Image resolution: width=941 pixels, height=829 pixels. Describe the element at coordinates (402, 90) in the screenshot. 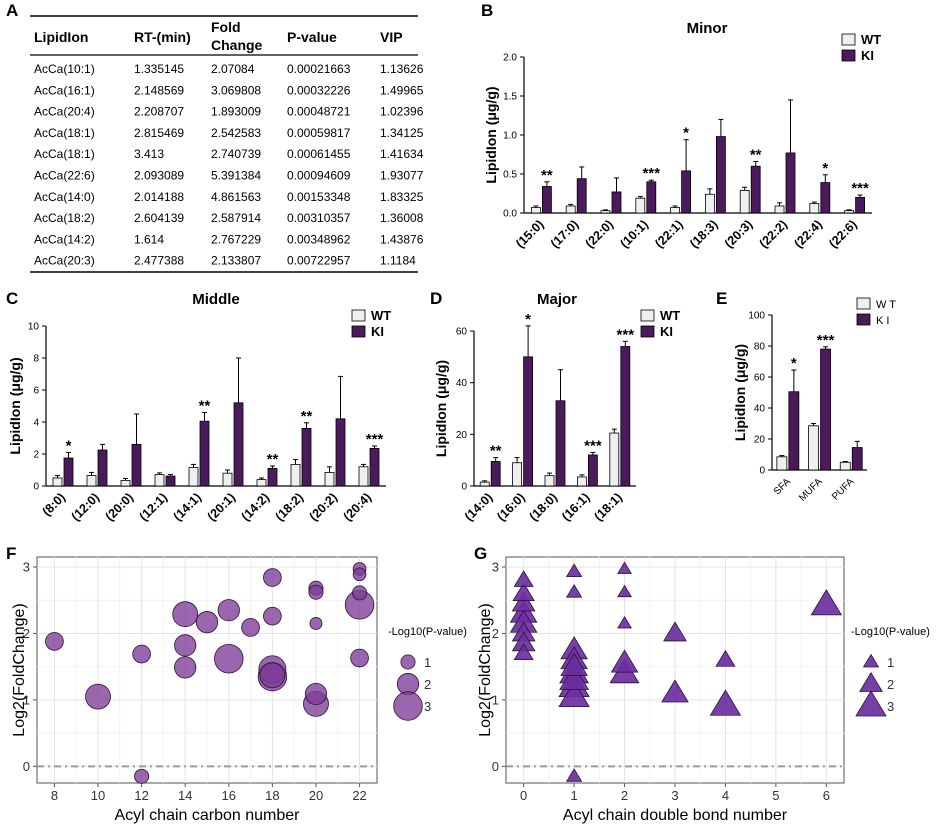

I see `table-cell: 1.49965` at that location.